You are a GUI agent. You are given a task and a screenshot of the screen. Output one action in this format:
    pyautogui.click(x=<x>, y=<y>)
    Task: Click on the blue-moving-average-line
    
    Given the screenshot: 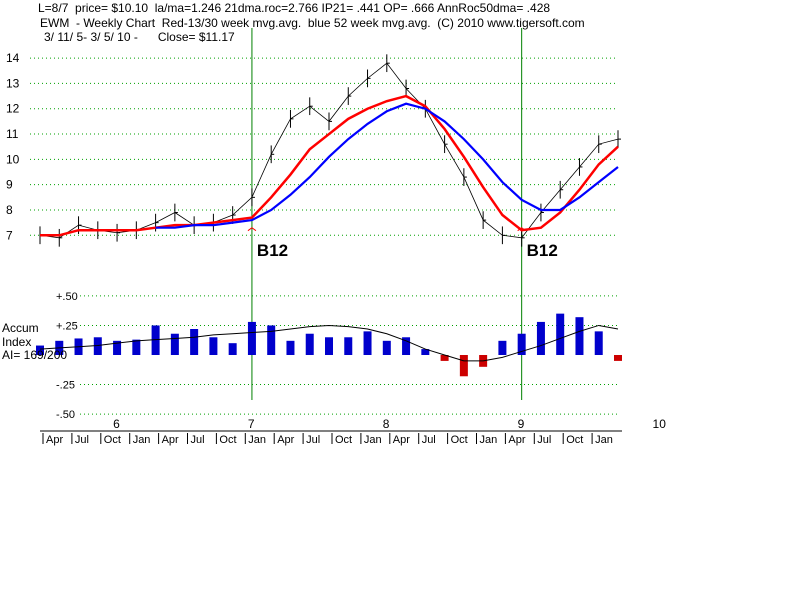 What is the action you would take?
    pyautogui.click(x=387, y=165)
    